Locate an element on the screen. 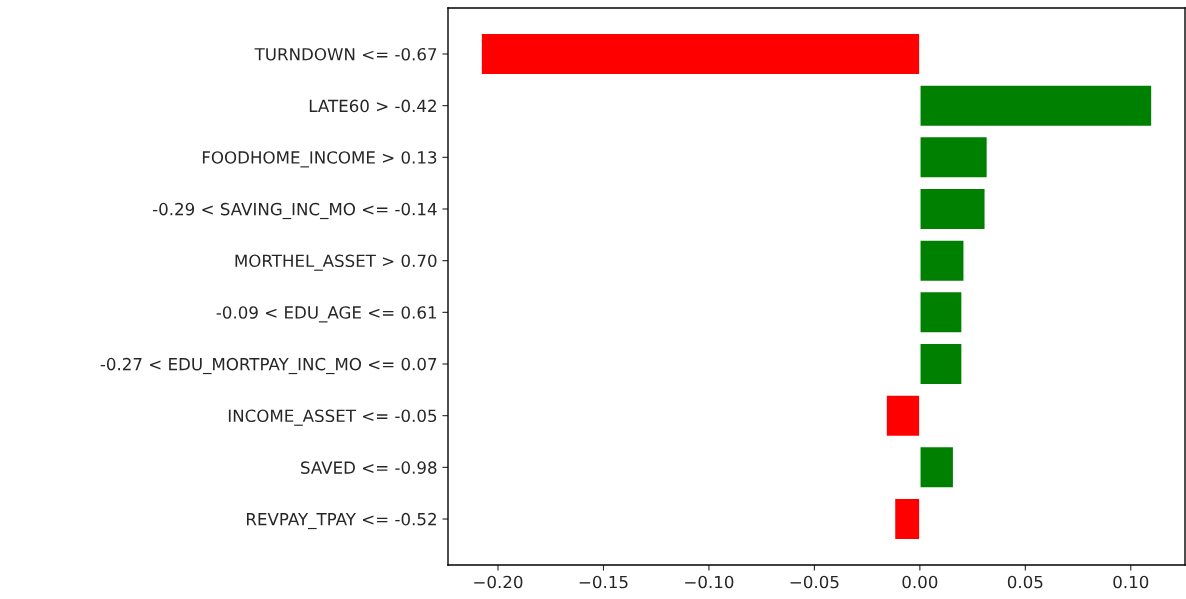 This screenshot has height=599, width=1186. x-tick-label: 0.00 is located at coordinates (920, 582).